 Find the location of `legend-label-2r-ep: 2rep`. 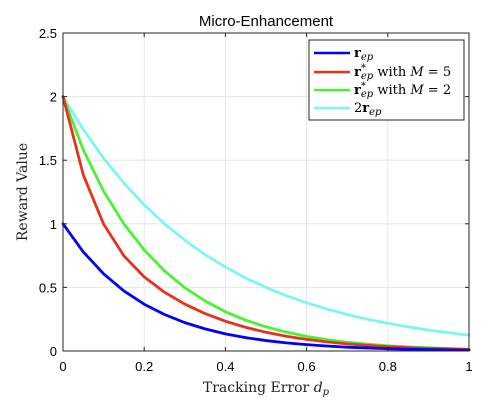

legend-label-2r-ep: 2rep is located at coordinates (368, 109).